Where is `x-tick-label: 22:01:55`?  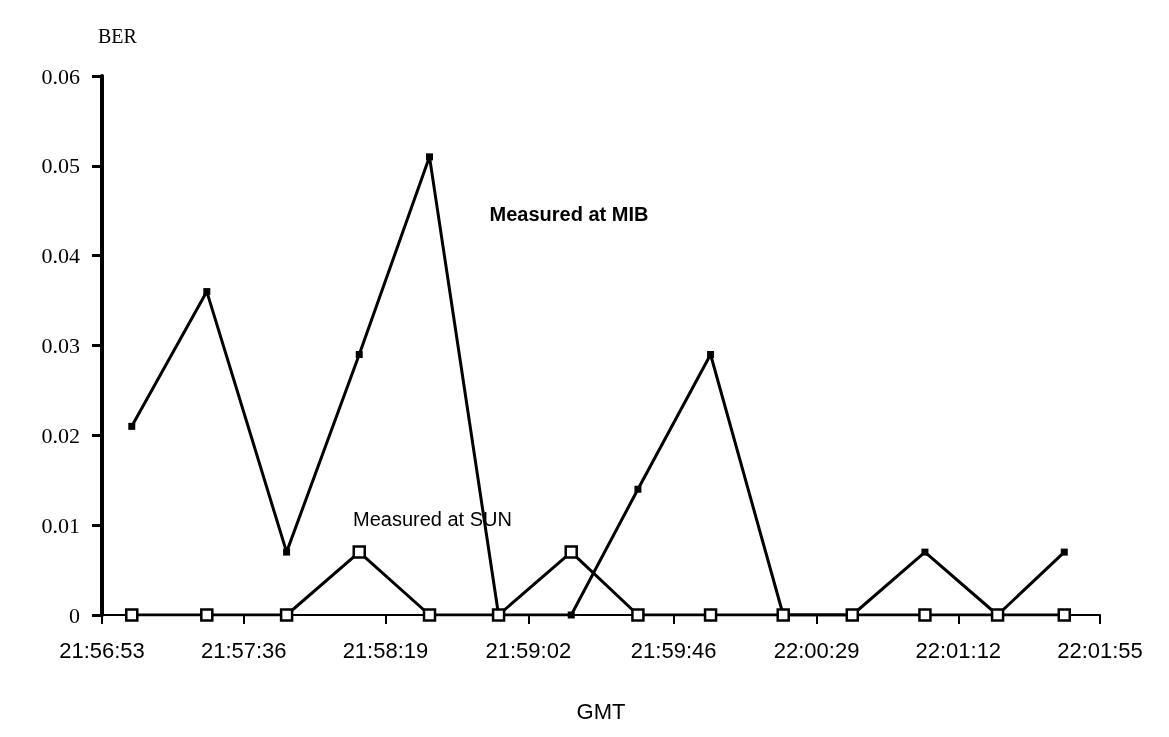
x-tick-label: 22:01:55 is located at coordinates (1100, 650).